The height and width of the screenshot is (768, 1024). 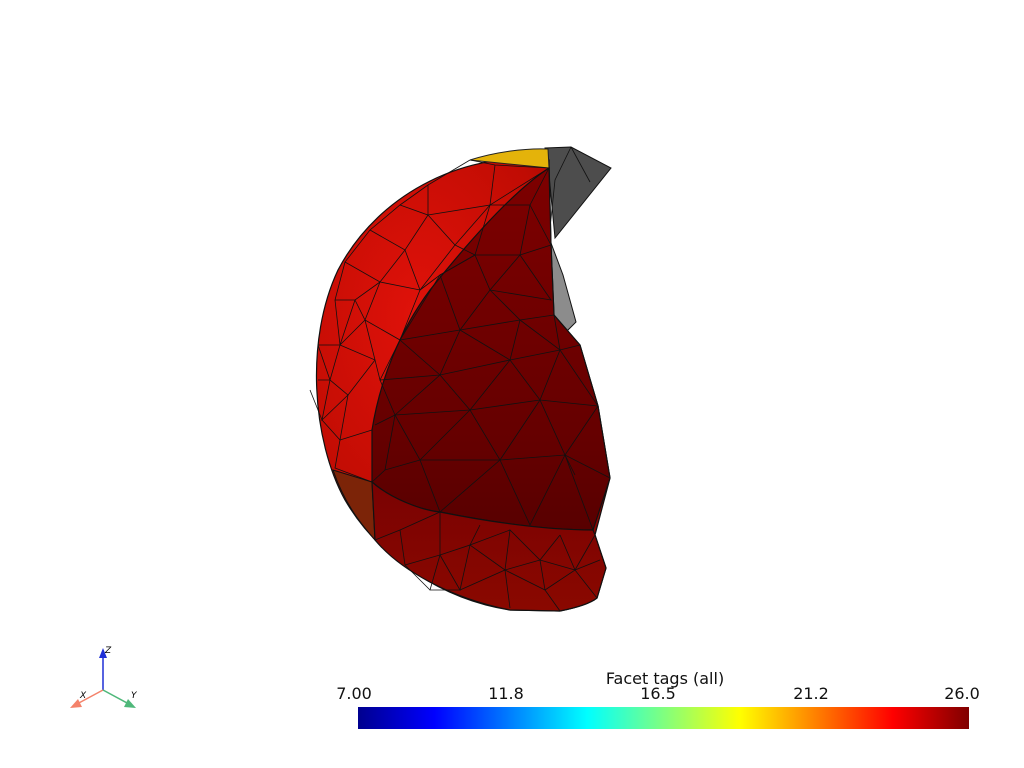 What do you see at coordinates (76, 703) in the screenshot?
I see `x-axis-arrowhead` at bounding box center [76, 703].